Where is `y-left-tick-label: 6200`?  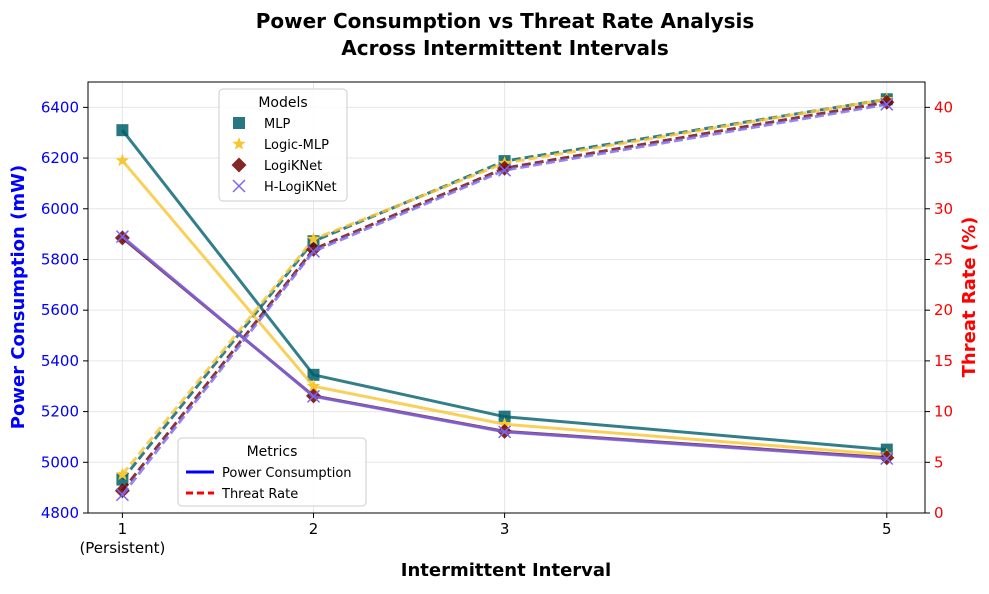
y-left-tick-label: 6200 is located at coordinates (60, 158).